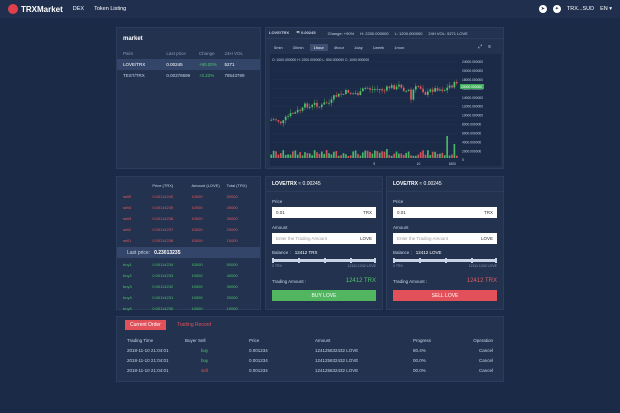 Image resolution: width=620 pixels, height=413 pixels. Describe the element at coordinates (445, 238) in the screenshot. I see `sell-amount-input: Enter the Trading Amount LOVE` at that location.